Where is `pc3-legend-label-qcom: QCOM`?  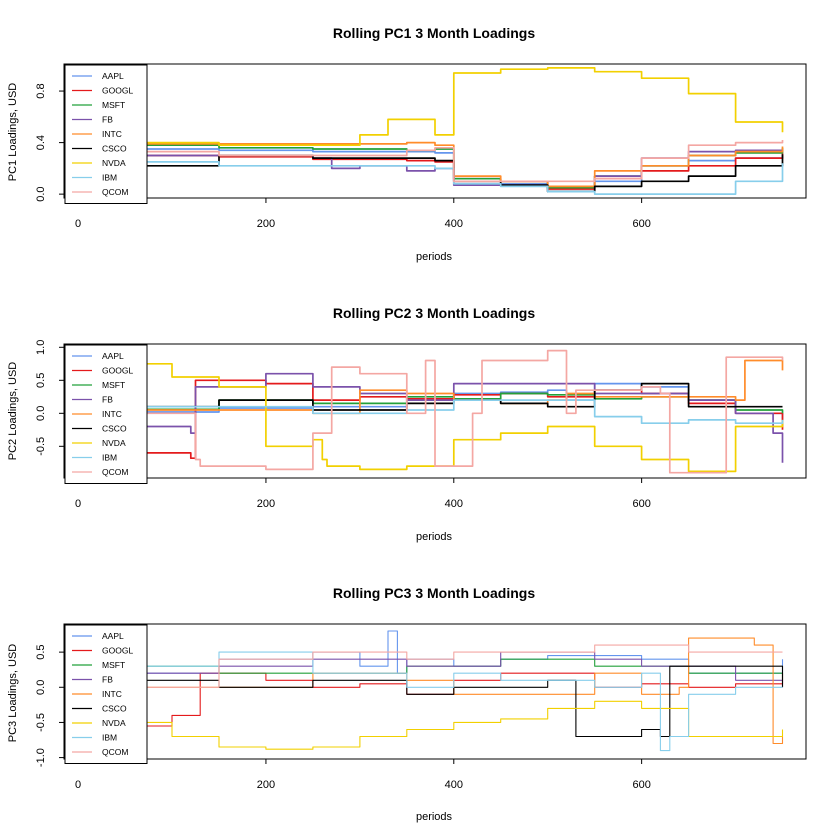 pc3-legend-label-qcom: QCOM is located at coordinates (115, 752).